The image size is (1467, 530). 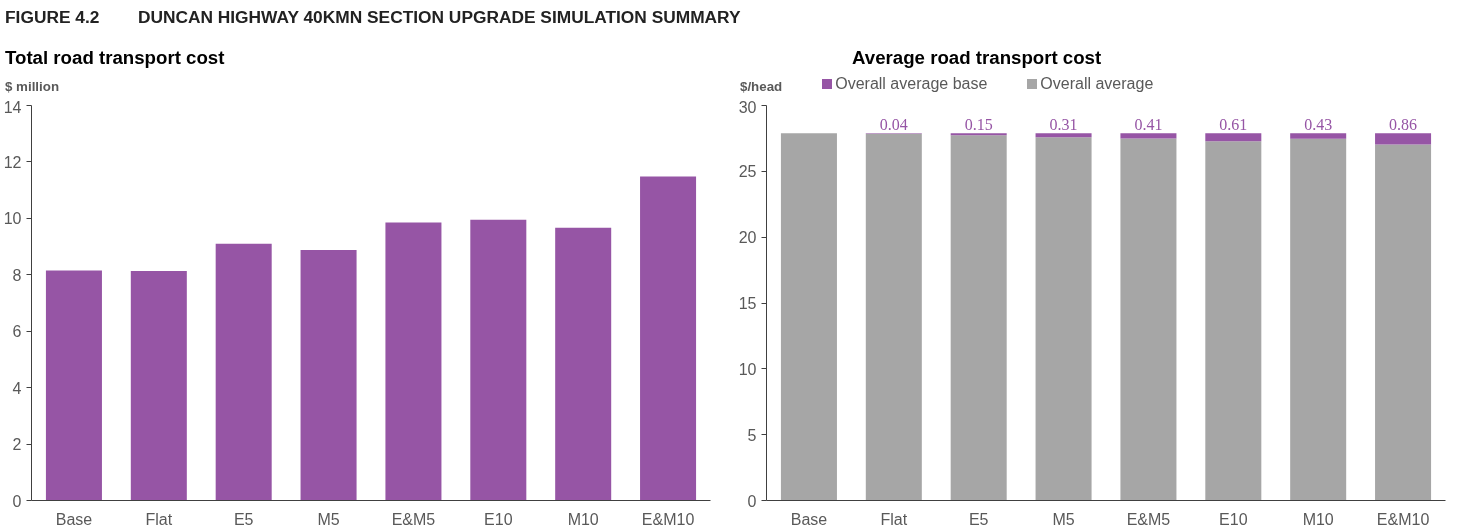 I want to click on y-tick-label: 14, so click(x=12, y=107).